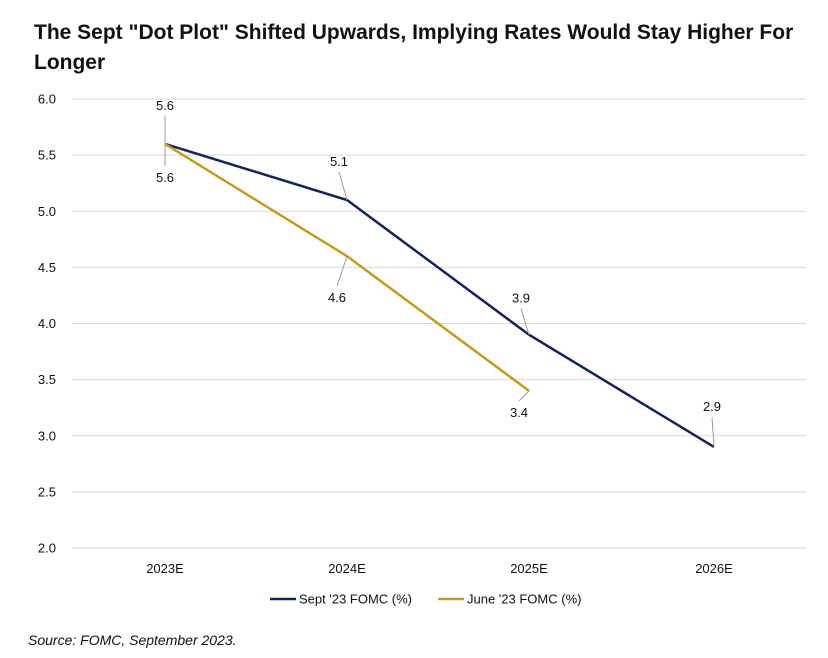 The height and width of the screenshot is (658, 828). What do you see at coordinates (47, 548) in the screenshot?
I see `y-tick-label: 2.0` at bounding box center [47, 548].